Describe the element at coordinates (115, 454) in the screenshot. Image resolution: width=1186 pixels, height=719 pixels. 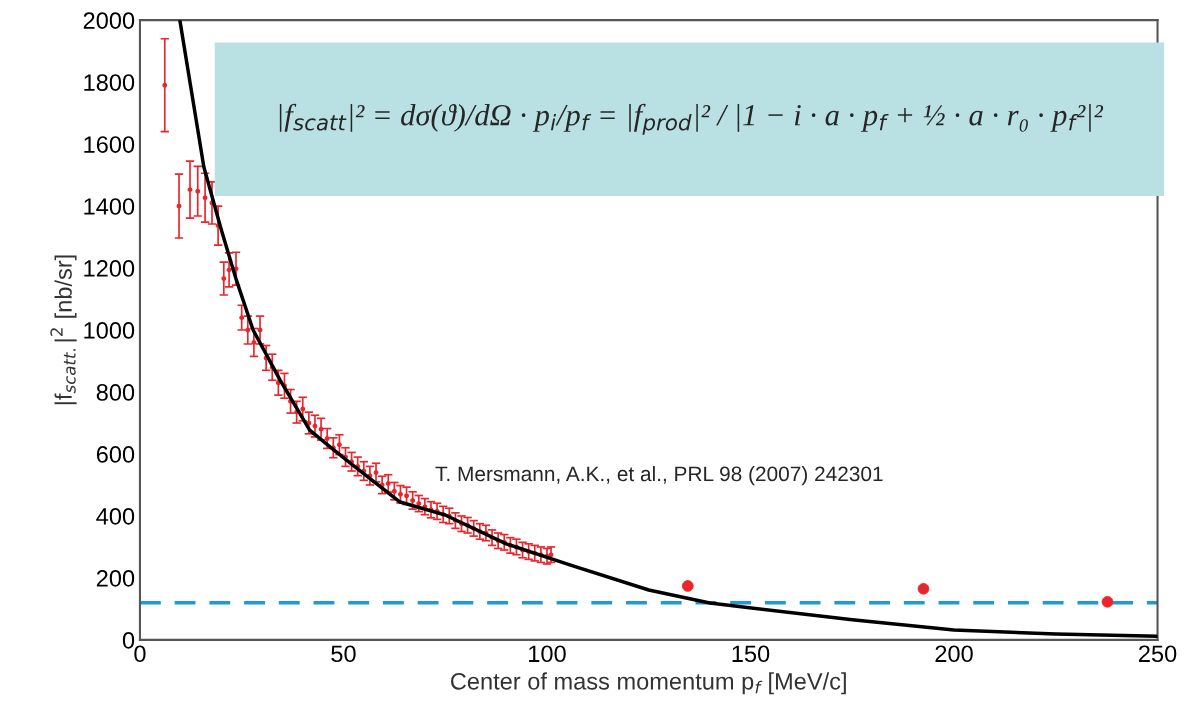
I see `y-tick-label: 600` at that location.